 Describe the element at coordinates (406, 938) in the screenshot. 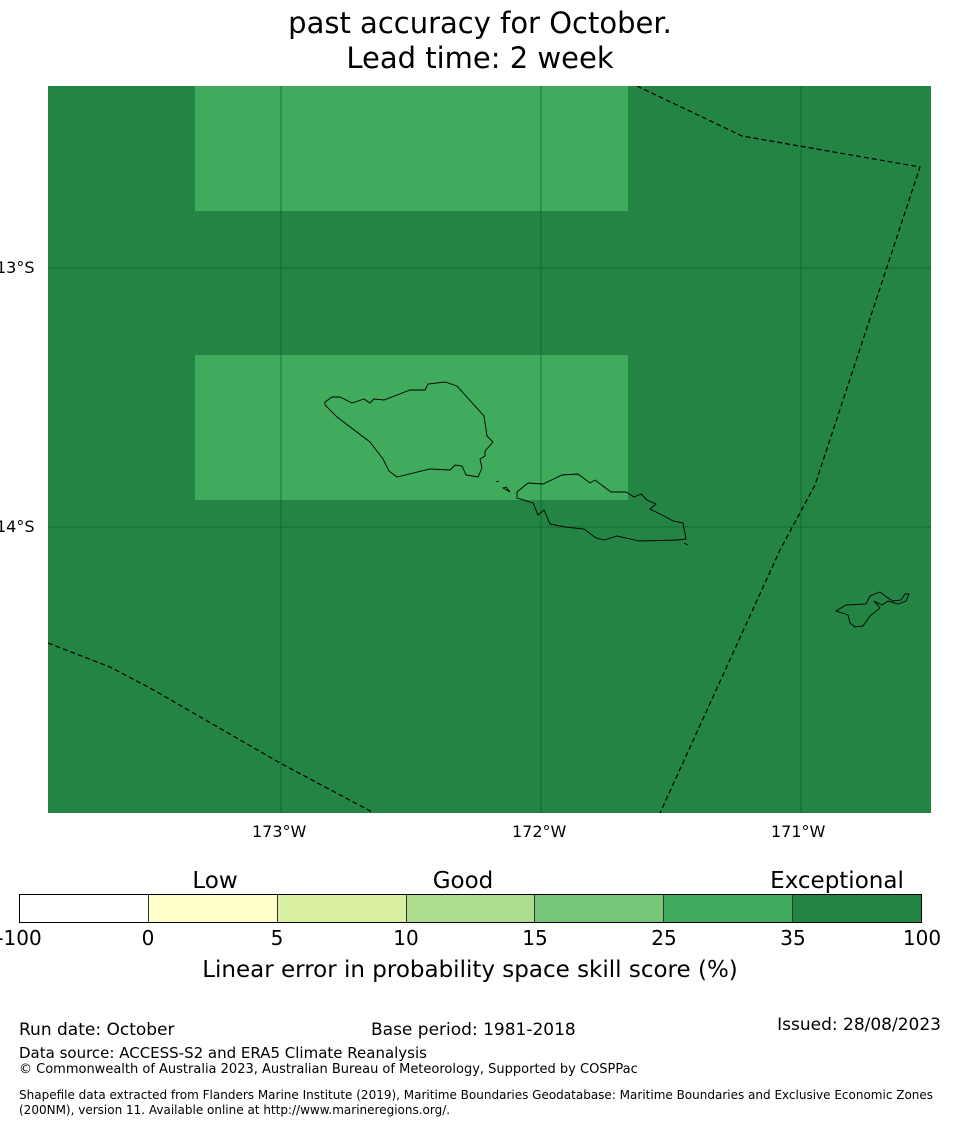

I see `colorbar-tick: 10` at that location.